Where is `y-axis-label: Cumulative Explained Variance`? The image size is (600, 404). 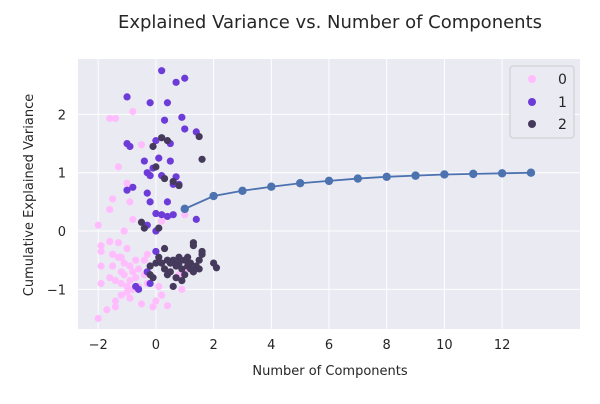 y-axis-label: Cumulative Explained Variance is located at coordinates (29, 195).